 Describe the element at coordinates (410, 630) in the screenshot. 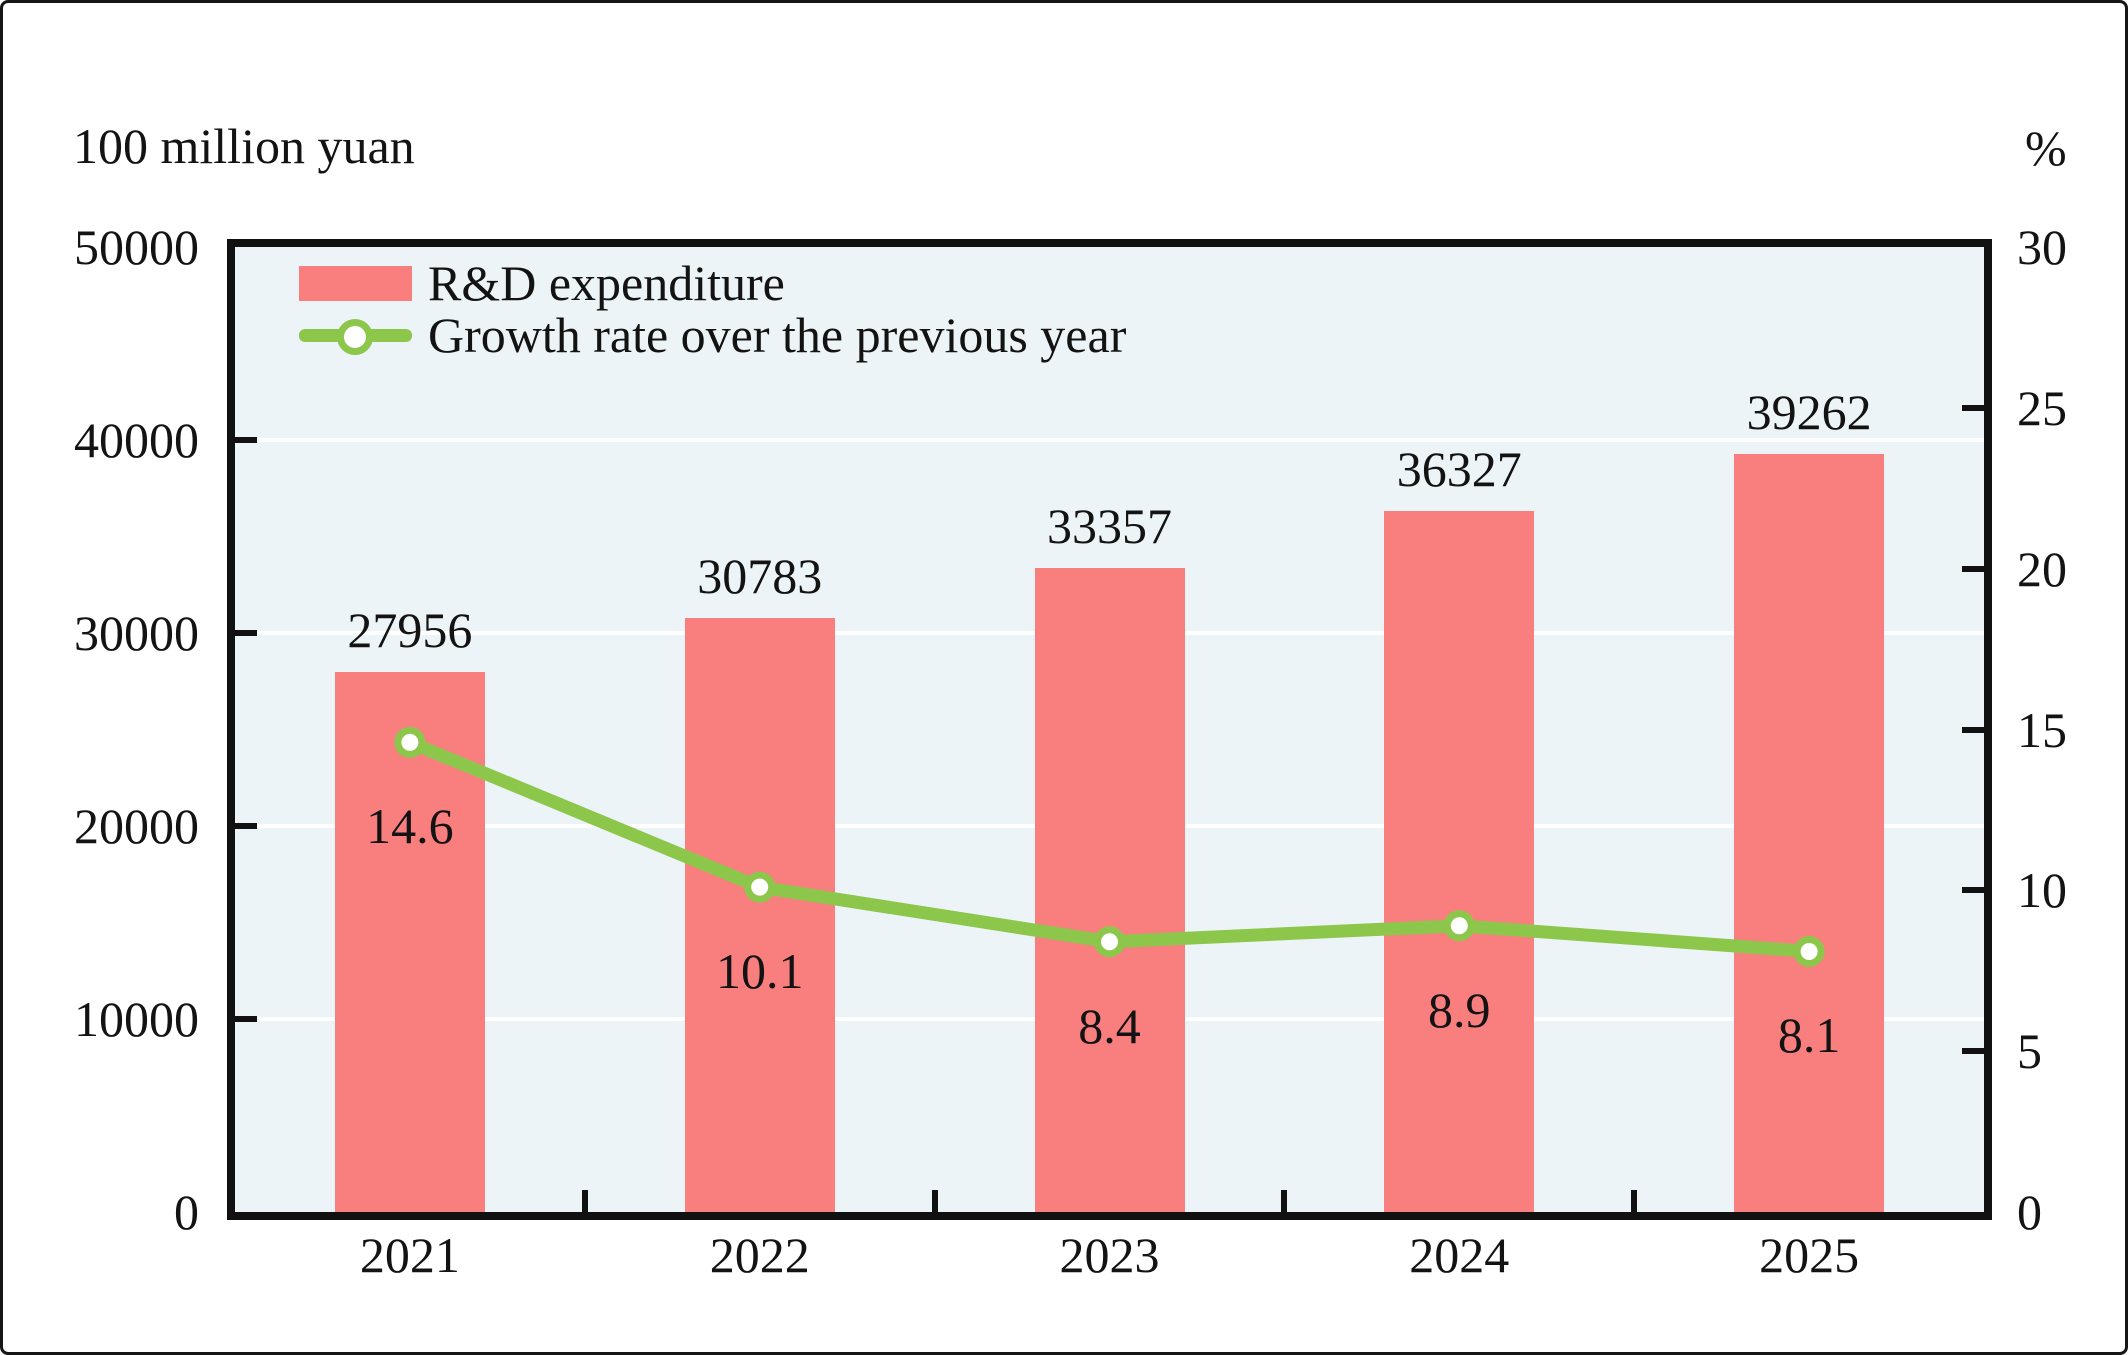

I see `bar-value-label-2021: 27956` at that location.